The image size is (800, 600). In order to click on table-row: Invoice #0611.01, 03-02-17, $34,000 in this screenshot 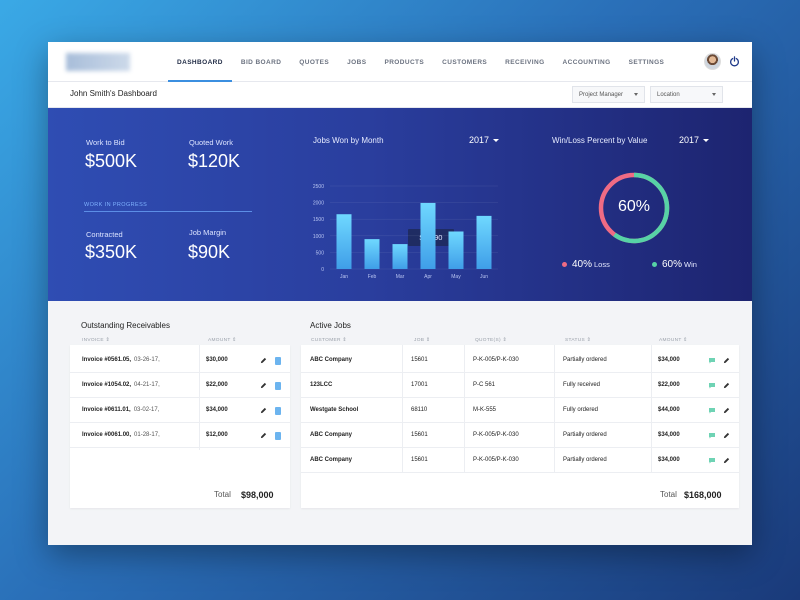, I will do `click(180, 410)`.